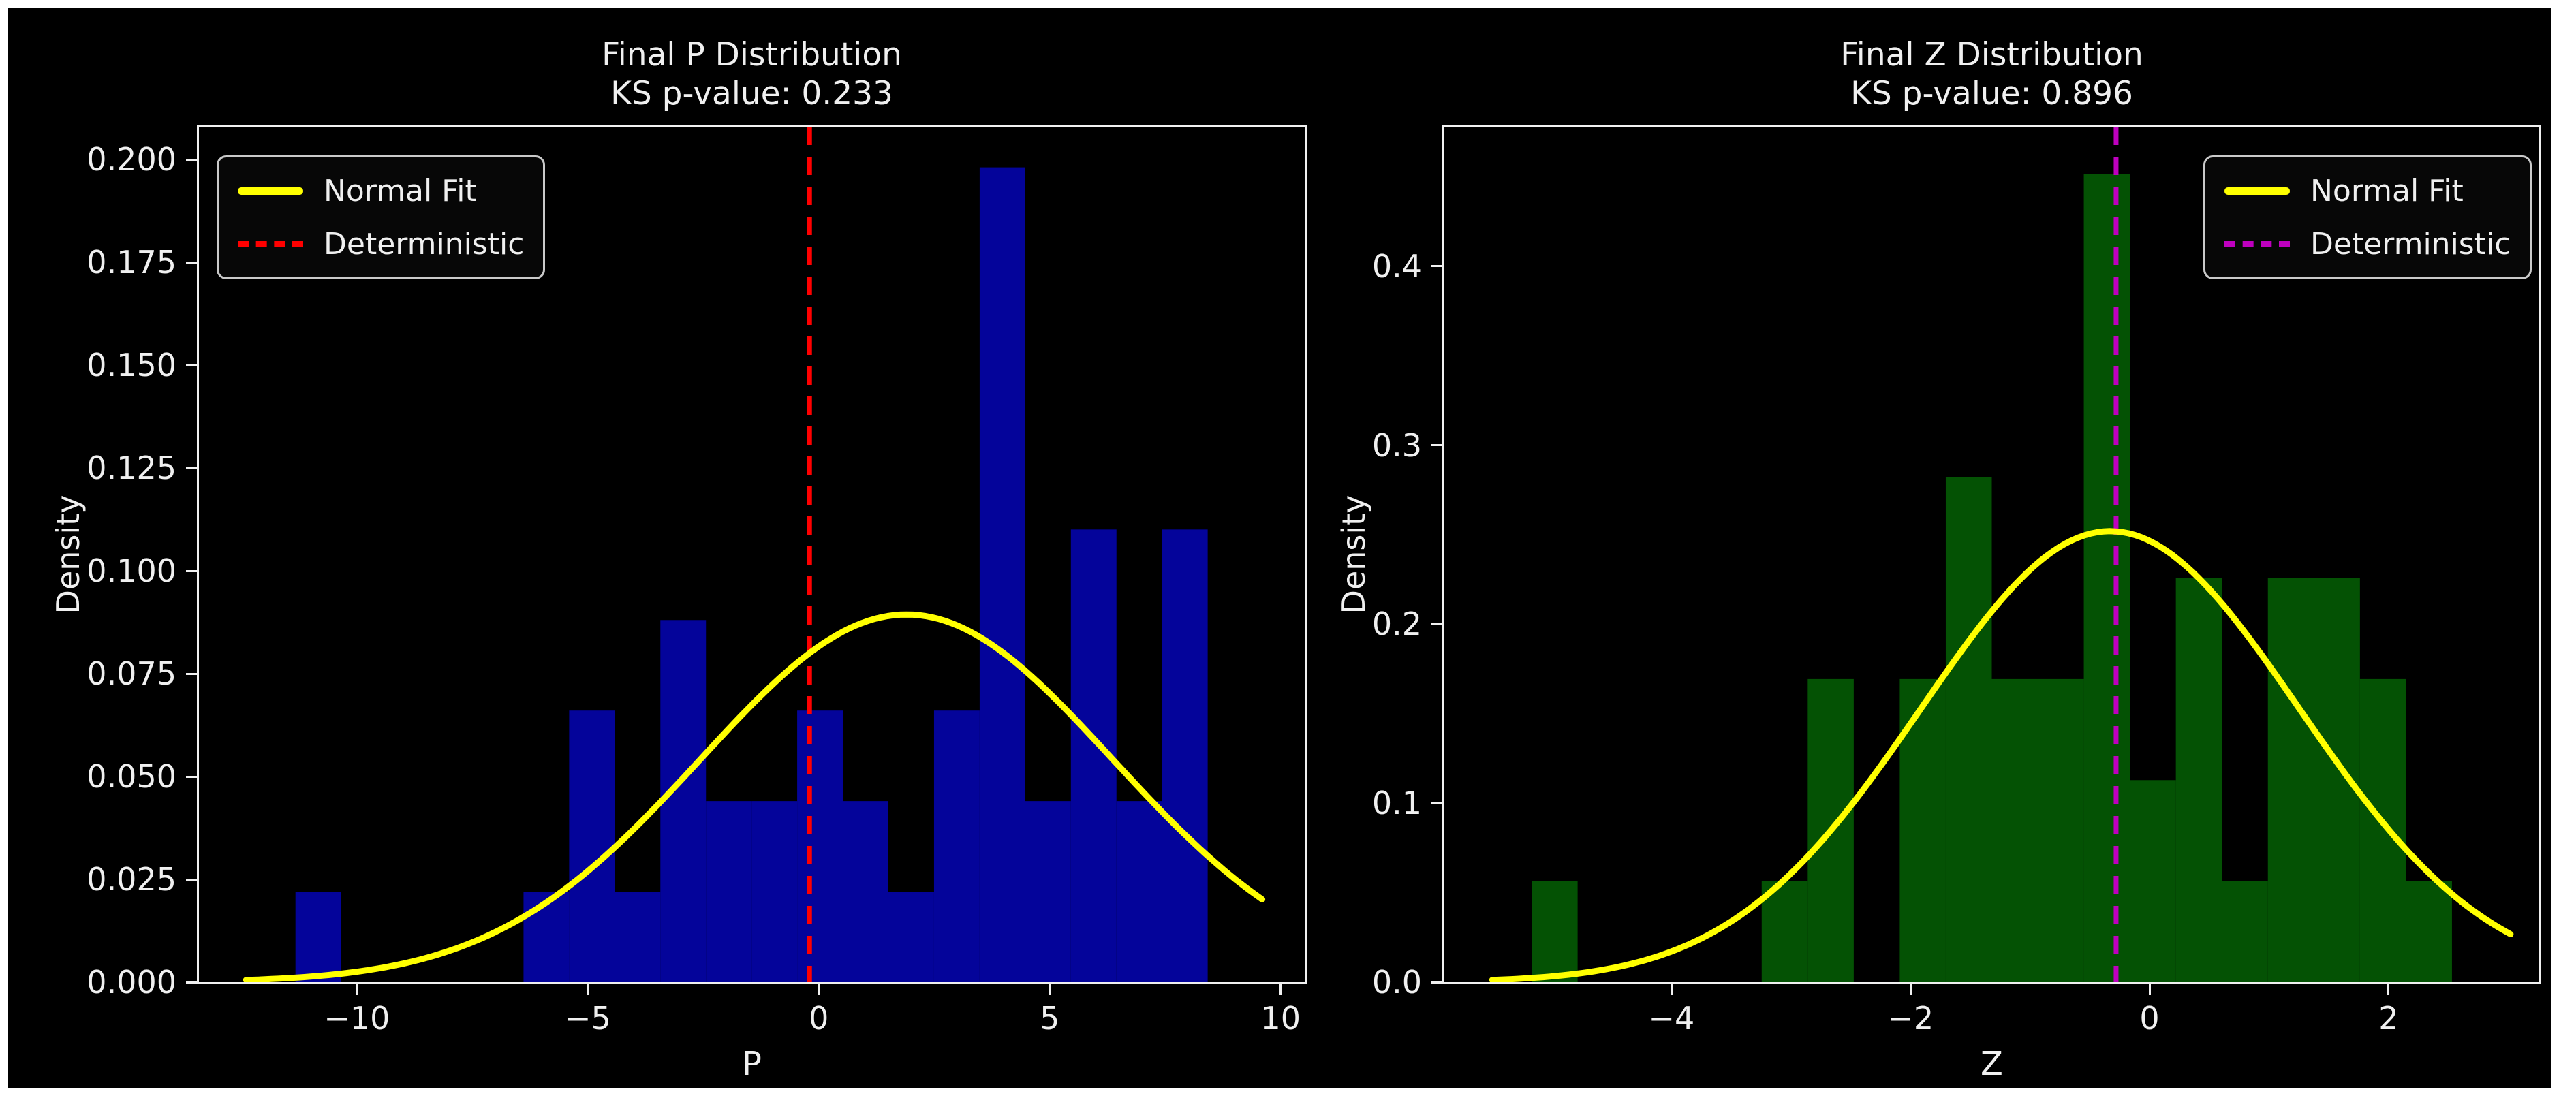 This screenshot has height=1115, width=2576. What do you see at coordinates (1280, 1018) in the screenshot?
I see `x-tick-label: 10` at bounding box center [1280, 1018].